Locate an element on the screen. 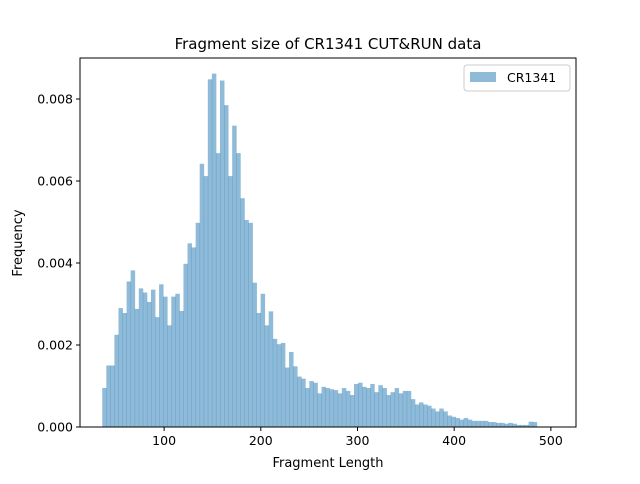 The image size is (640, 484). chart-title: Fragment size of CR1341 CUT&RUN data is located at coordinates (328, 44).